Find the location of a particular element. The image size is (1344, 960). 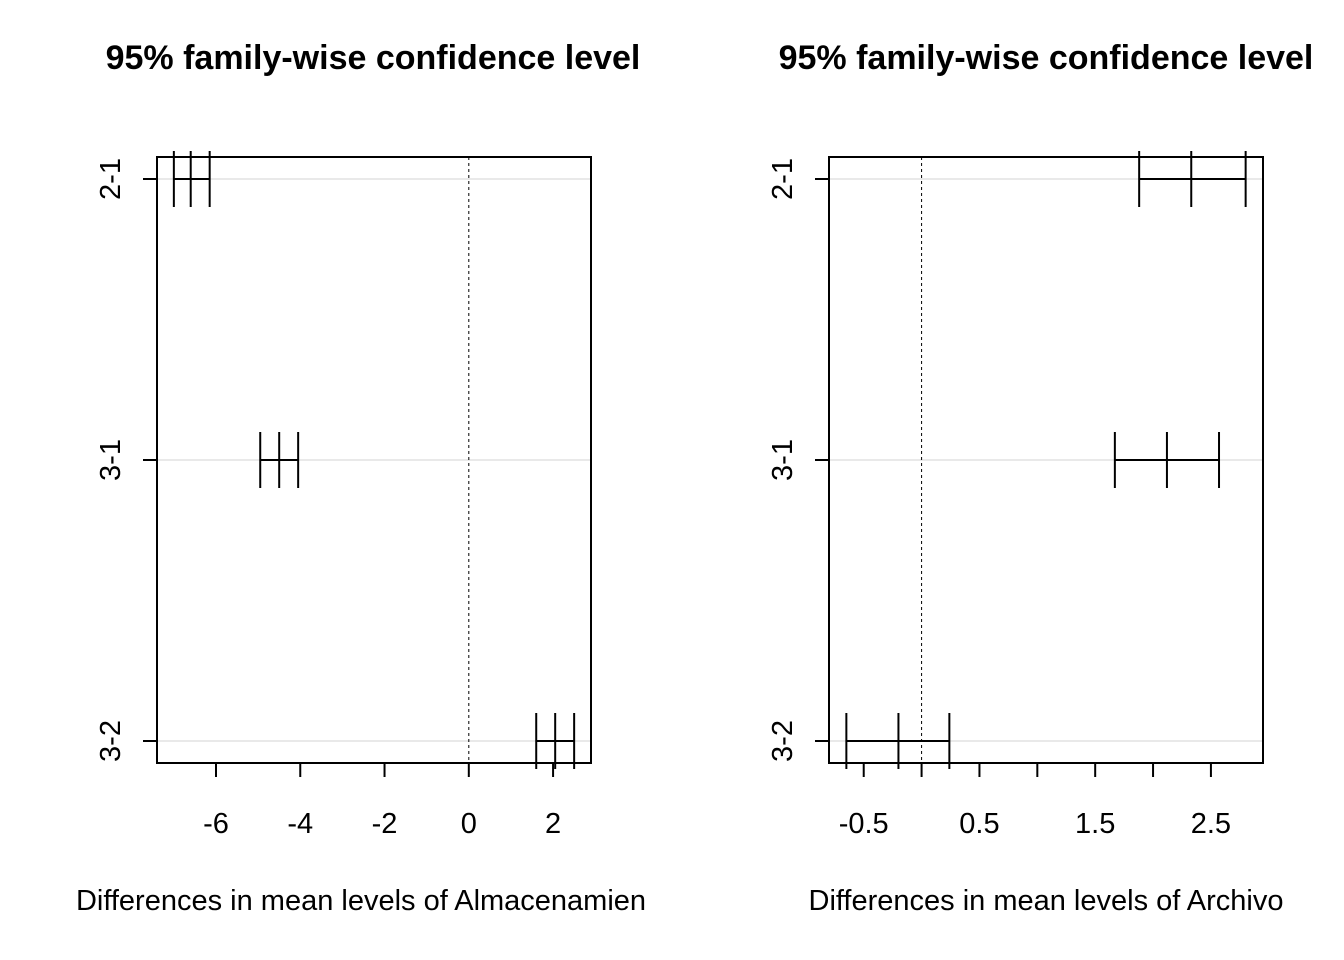

x-tick-label: 0 is located at coordinates (469, 824).